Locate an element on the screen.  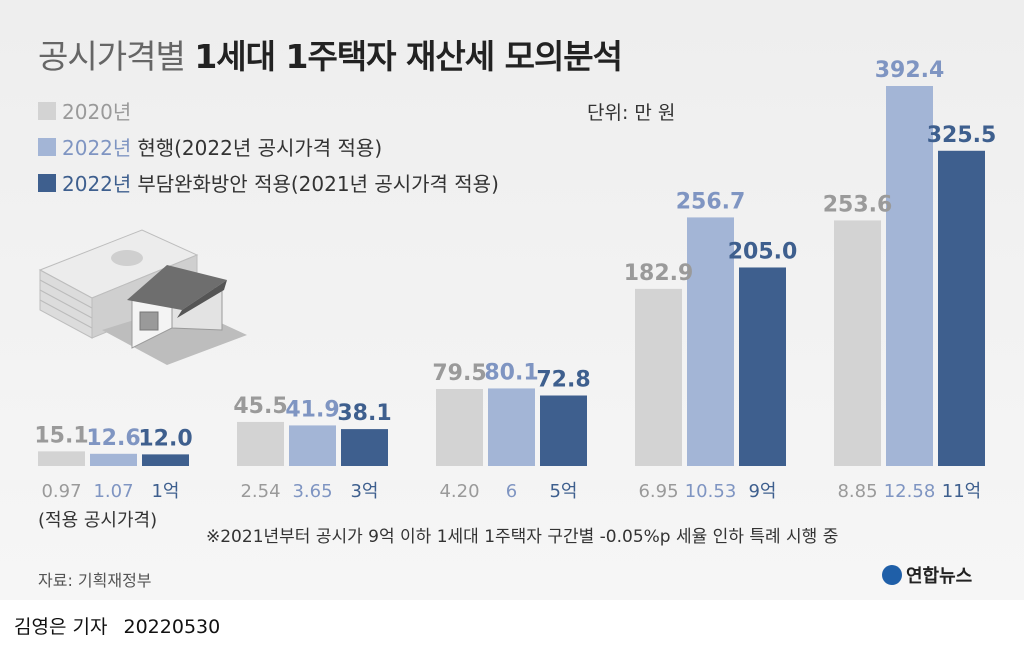
logo-text: 연합뉴스 is located at coordinates (939, 576).